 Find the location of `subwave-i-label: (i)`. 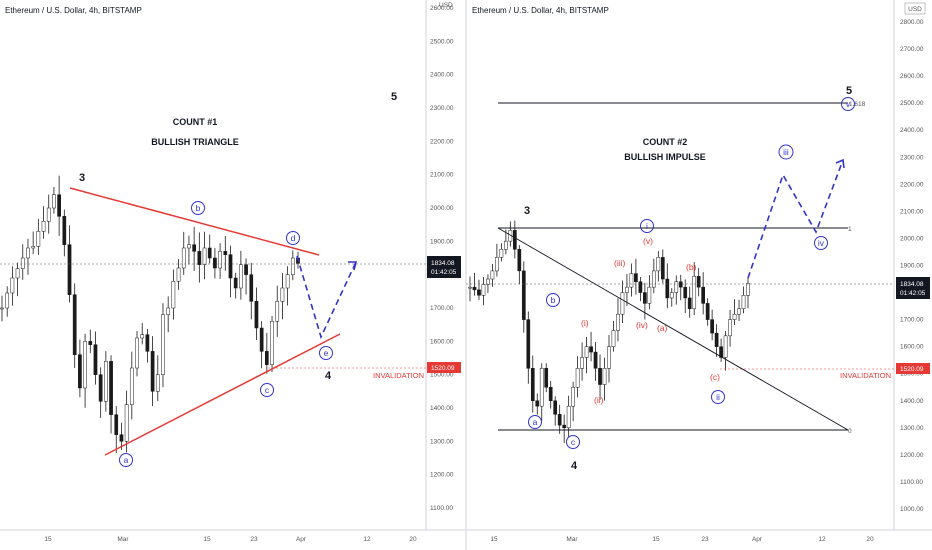

subwave-i-label: (i) is located at coordinates (585, 323).